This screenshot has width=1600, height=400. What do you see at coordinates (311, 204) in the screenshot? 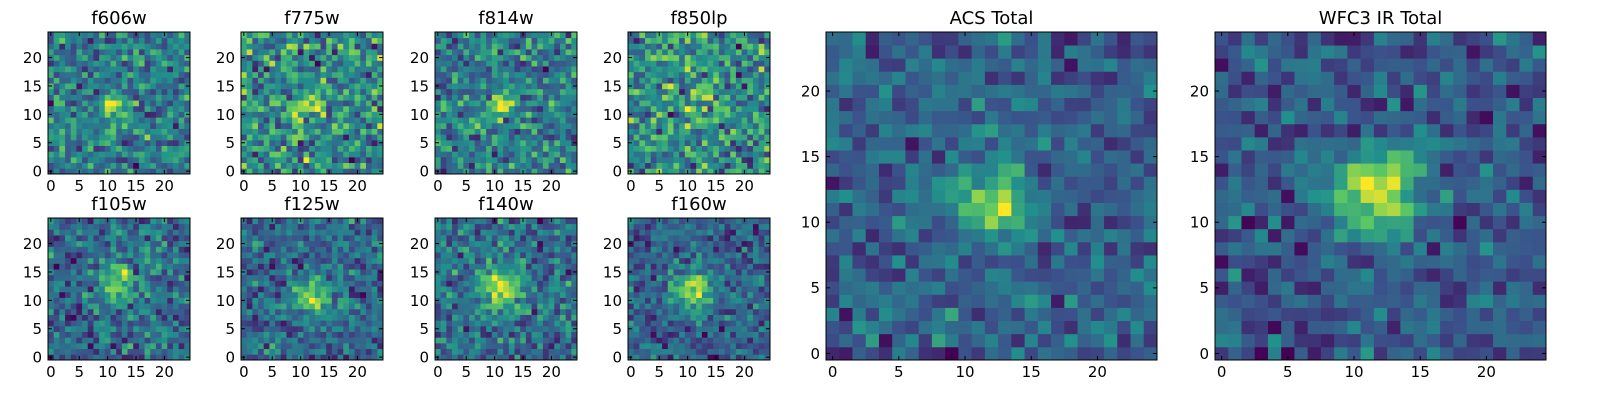
I see `panel-title: f125w` at bounding box center [311, 204].